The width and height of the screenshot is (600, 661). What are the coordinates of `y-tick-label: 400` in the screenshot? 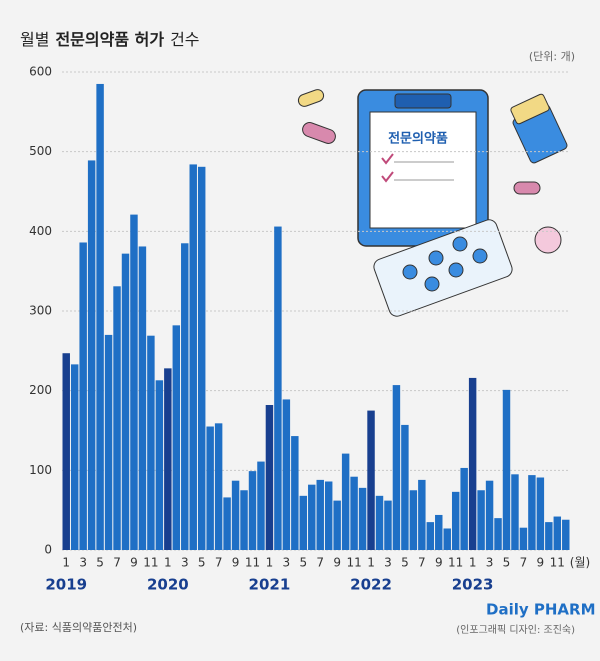 It's located at (40, 231).